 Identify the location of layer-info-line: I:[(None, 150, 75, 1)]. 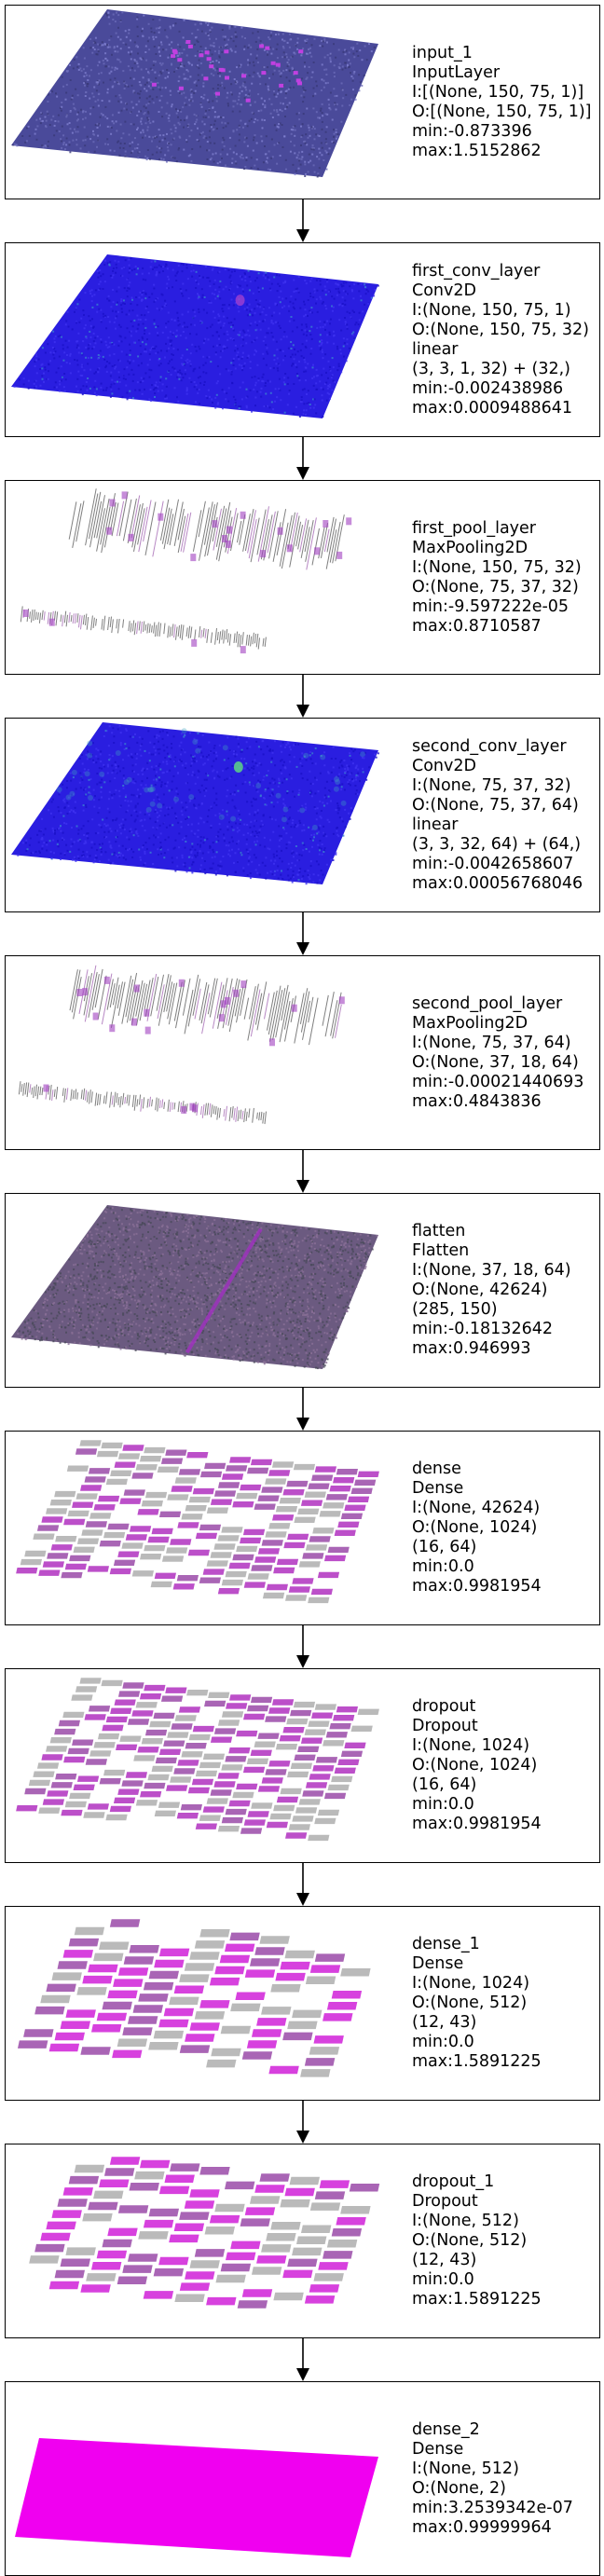
(498, 92).